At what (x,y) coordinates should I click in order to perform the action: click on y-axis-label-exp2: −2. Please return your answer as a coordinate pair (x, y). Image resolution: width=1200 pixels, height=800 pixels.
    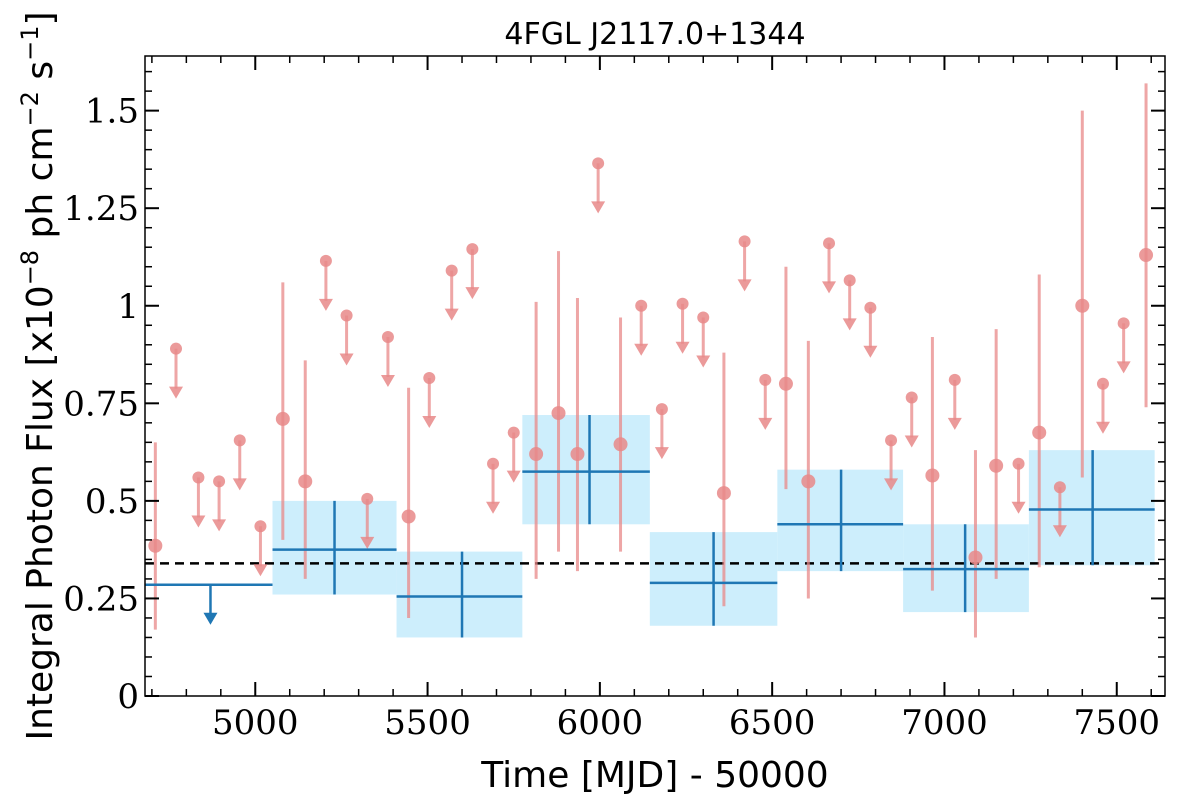
    Looking at the image, I should click on (30, 108).